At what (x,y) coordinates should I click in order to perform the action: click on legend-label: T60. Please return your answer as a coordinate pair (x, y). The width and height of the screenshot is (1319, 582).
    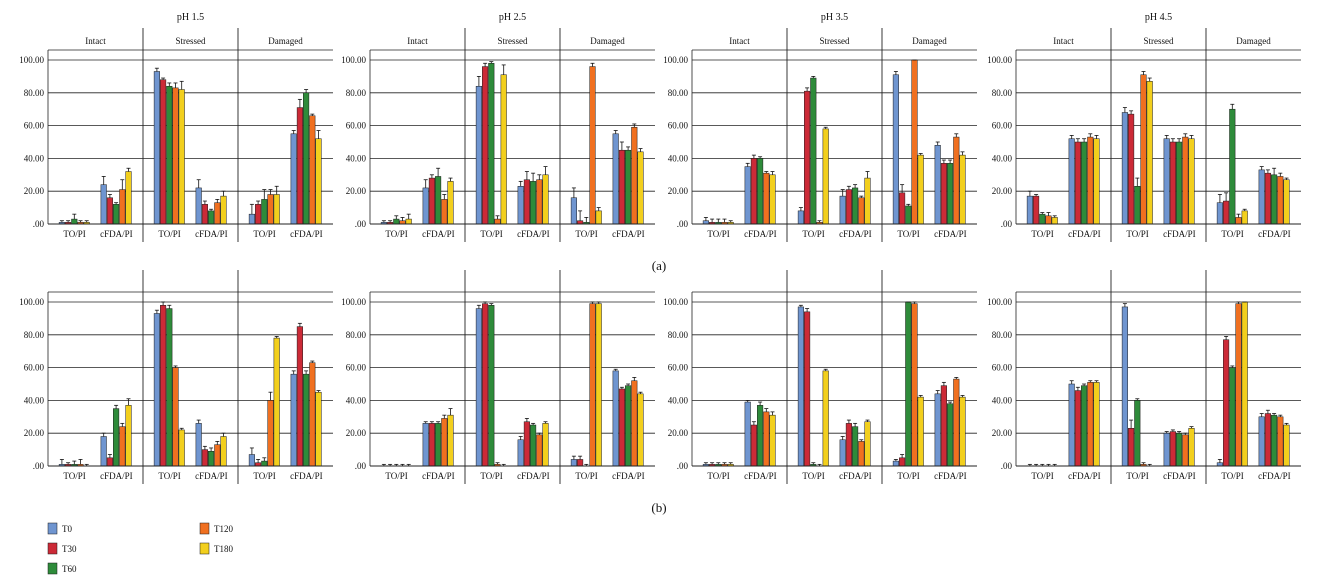
    Looking at the image, I should click on (69, 569).